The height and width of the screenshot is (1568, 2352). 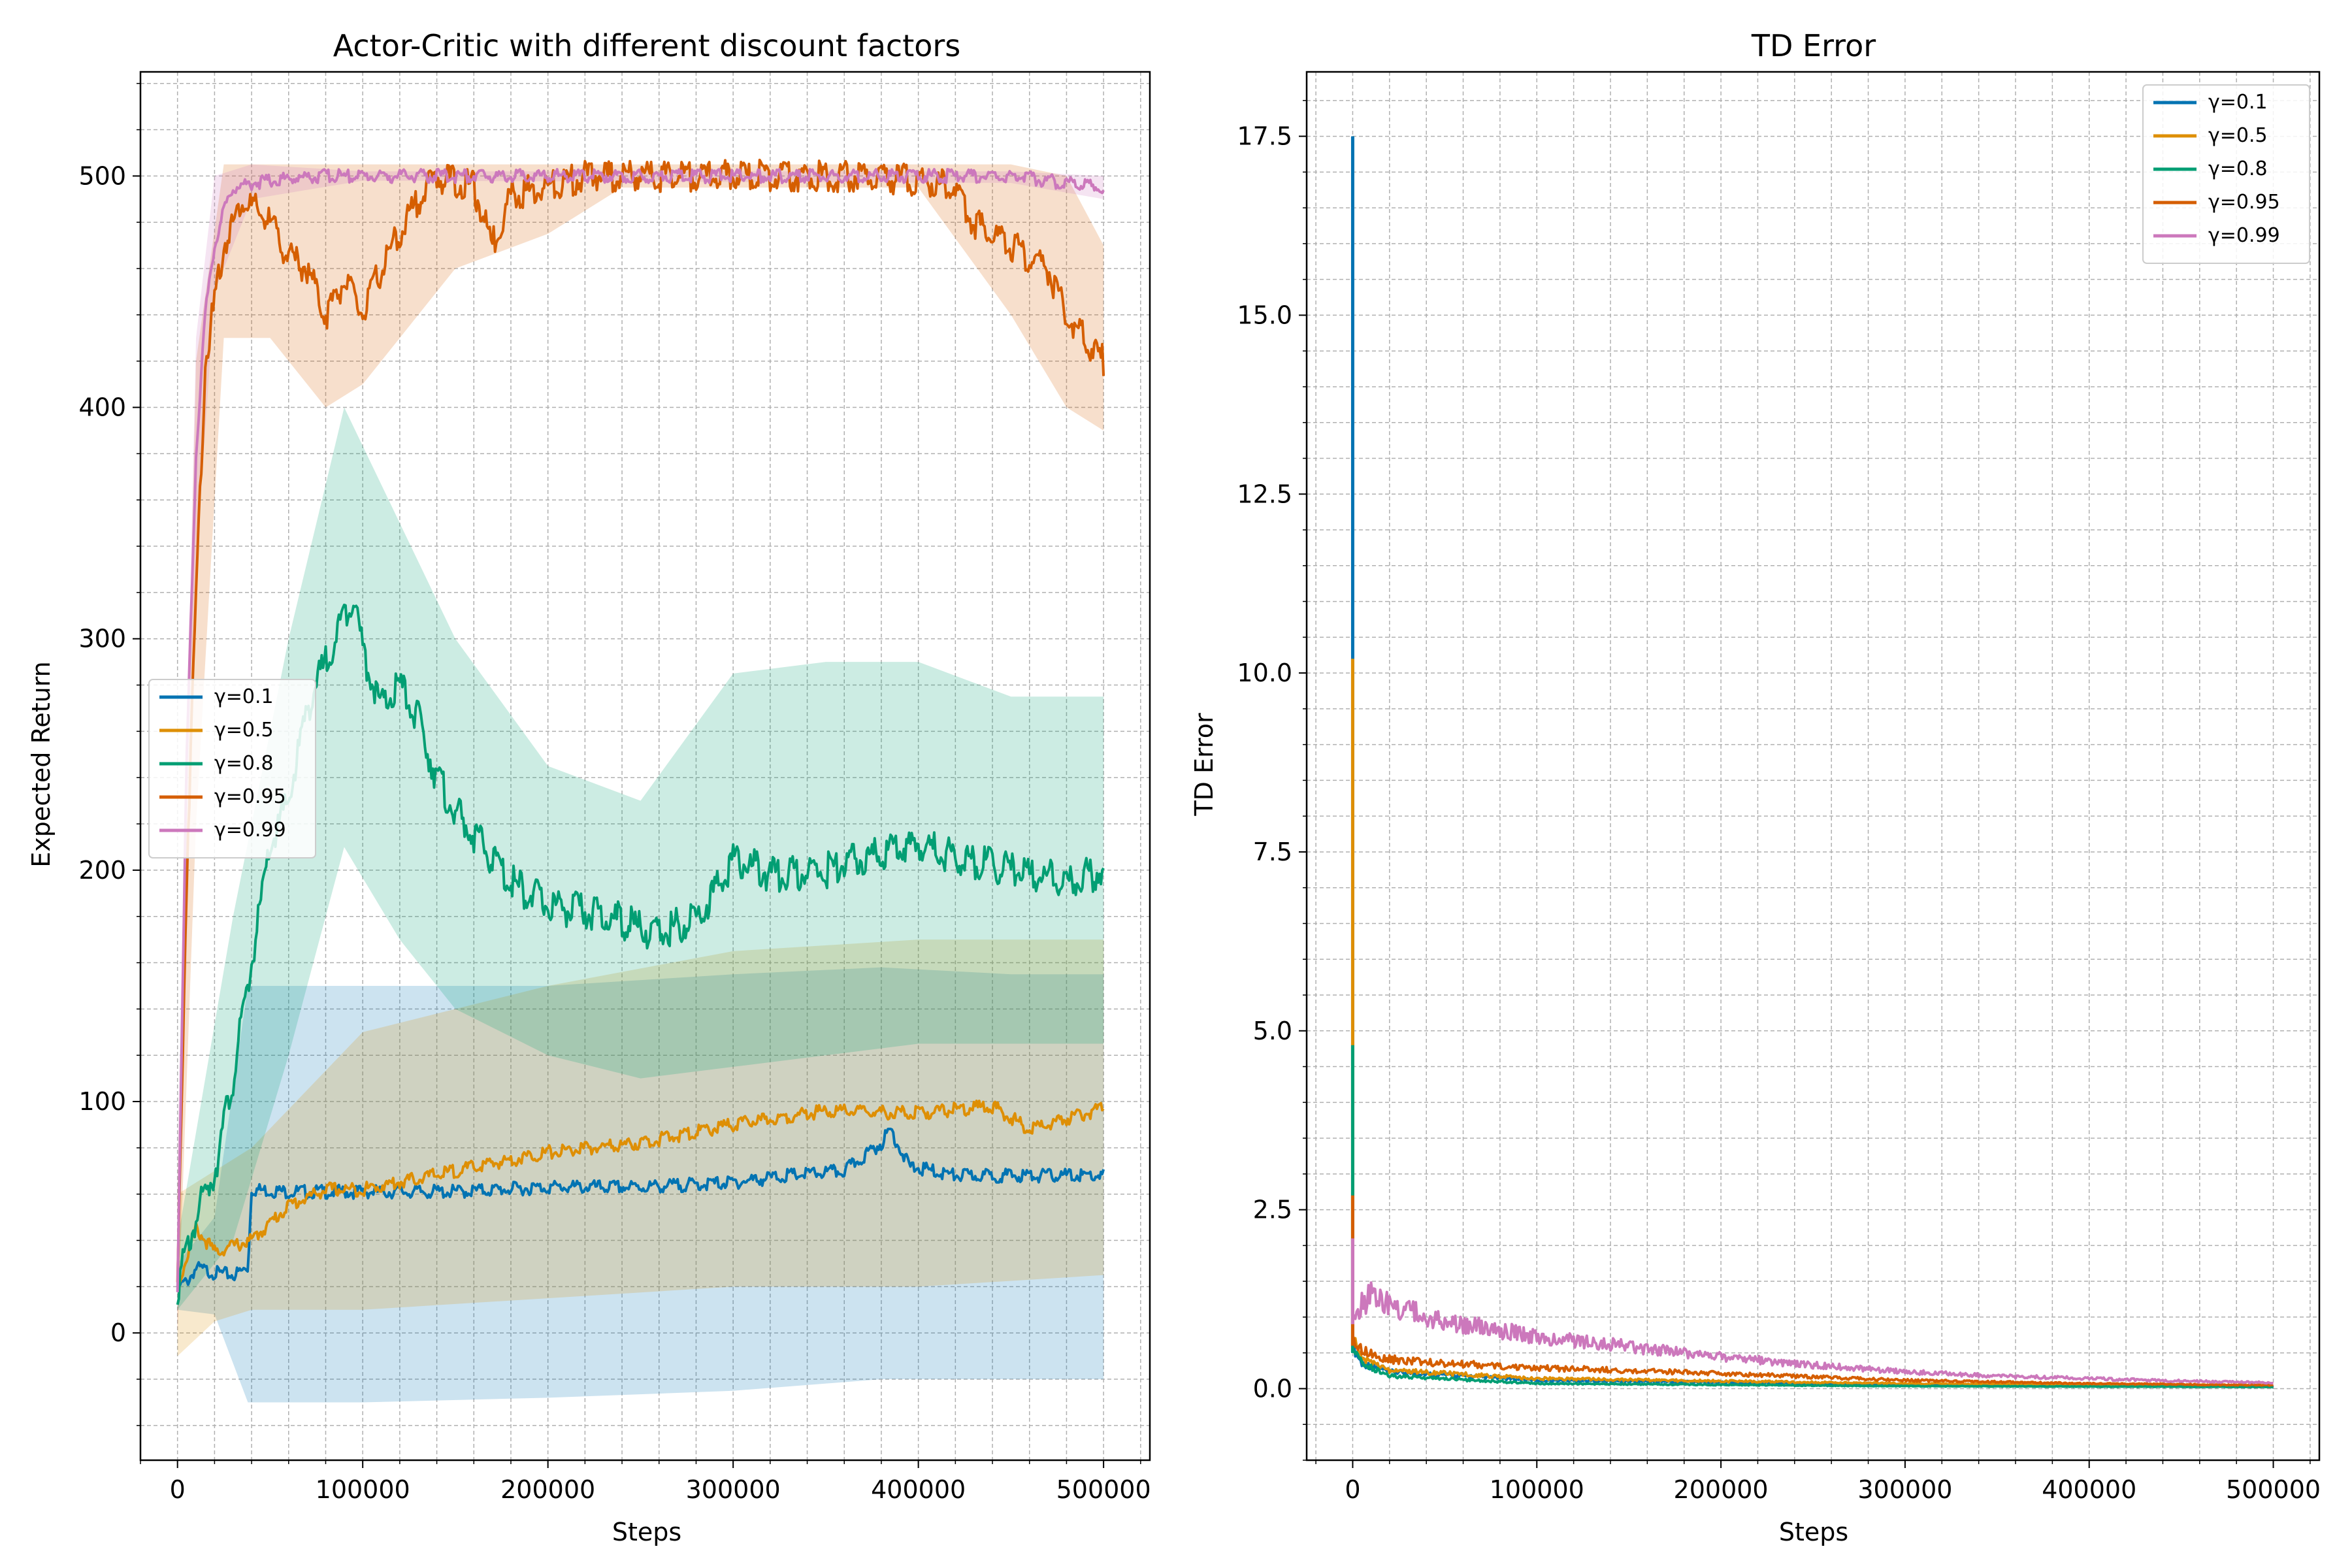 I want to click on y-tick-label: 2.5, so click(x=1272, y=1210).